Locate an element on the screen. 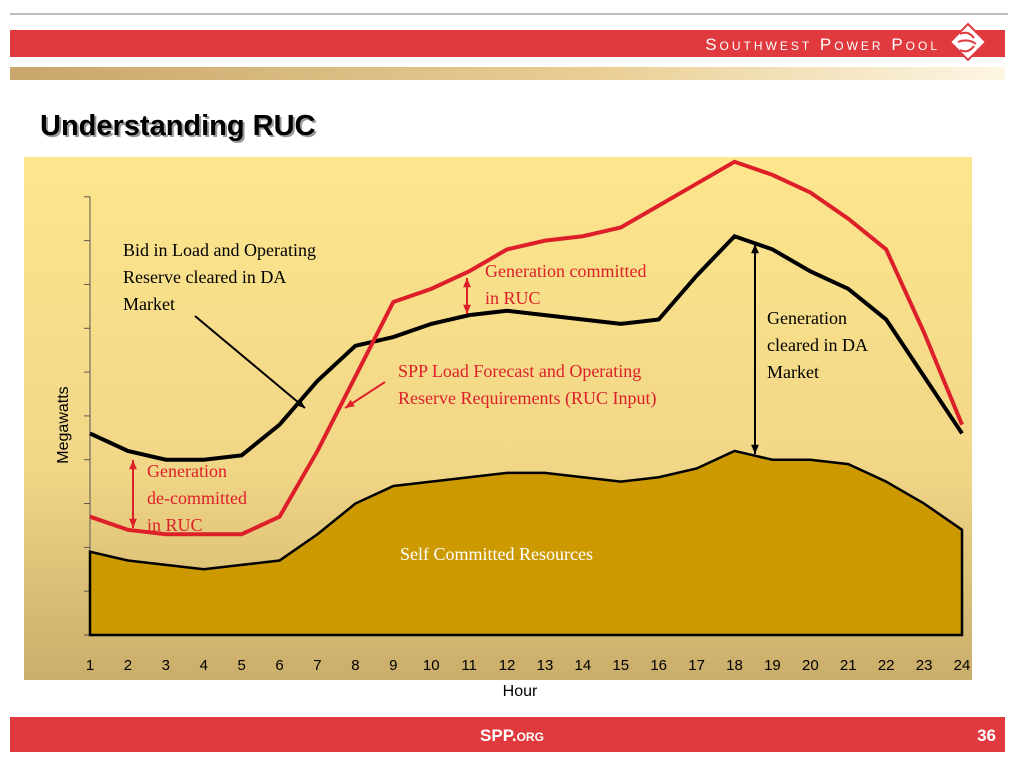 The width and height of the screenshot is (1024, 768). accent-band is located at coordinates (507, 73).